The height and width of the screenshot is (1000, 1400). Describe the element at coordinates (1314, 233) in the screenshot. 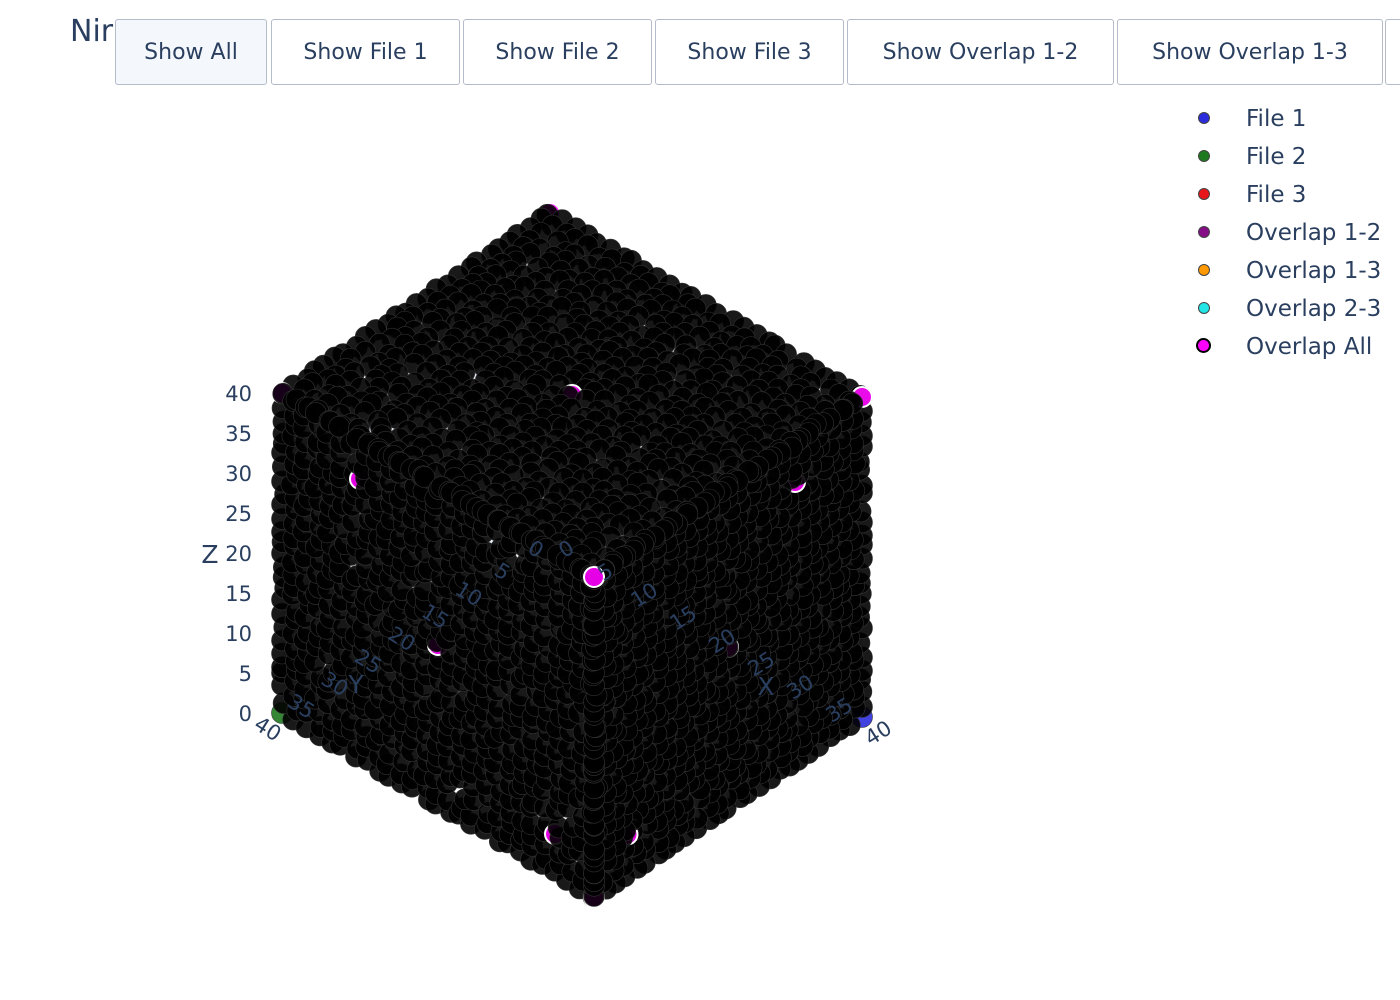

I see `legend-label-overlap-1-2: Overlap 1-2` at that location.